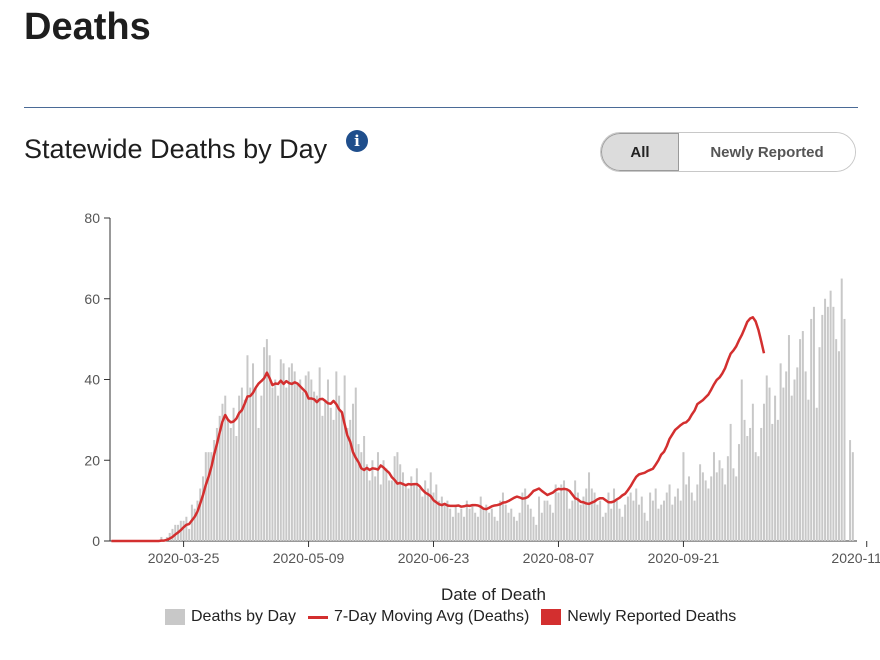  I want to click on legend-item-newly-reported: Newly Reported Deaths, so click(638, 617).